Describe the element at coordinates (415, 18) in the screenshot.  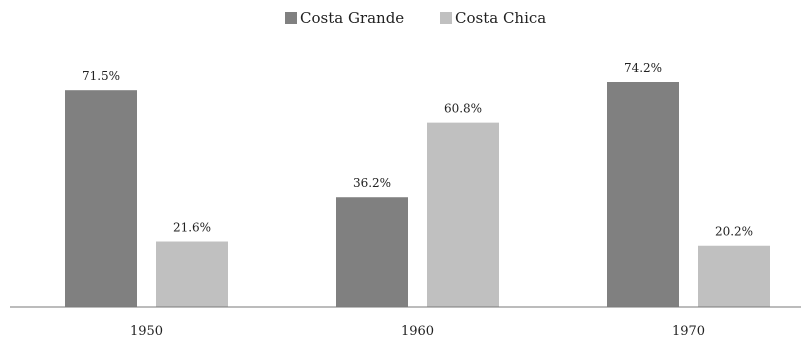
I see `legend: Costa Grande Costa Chica` at that location.